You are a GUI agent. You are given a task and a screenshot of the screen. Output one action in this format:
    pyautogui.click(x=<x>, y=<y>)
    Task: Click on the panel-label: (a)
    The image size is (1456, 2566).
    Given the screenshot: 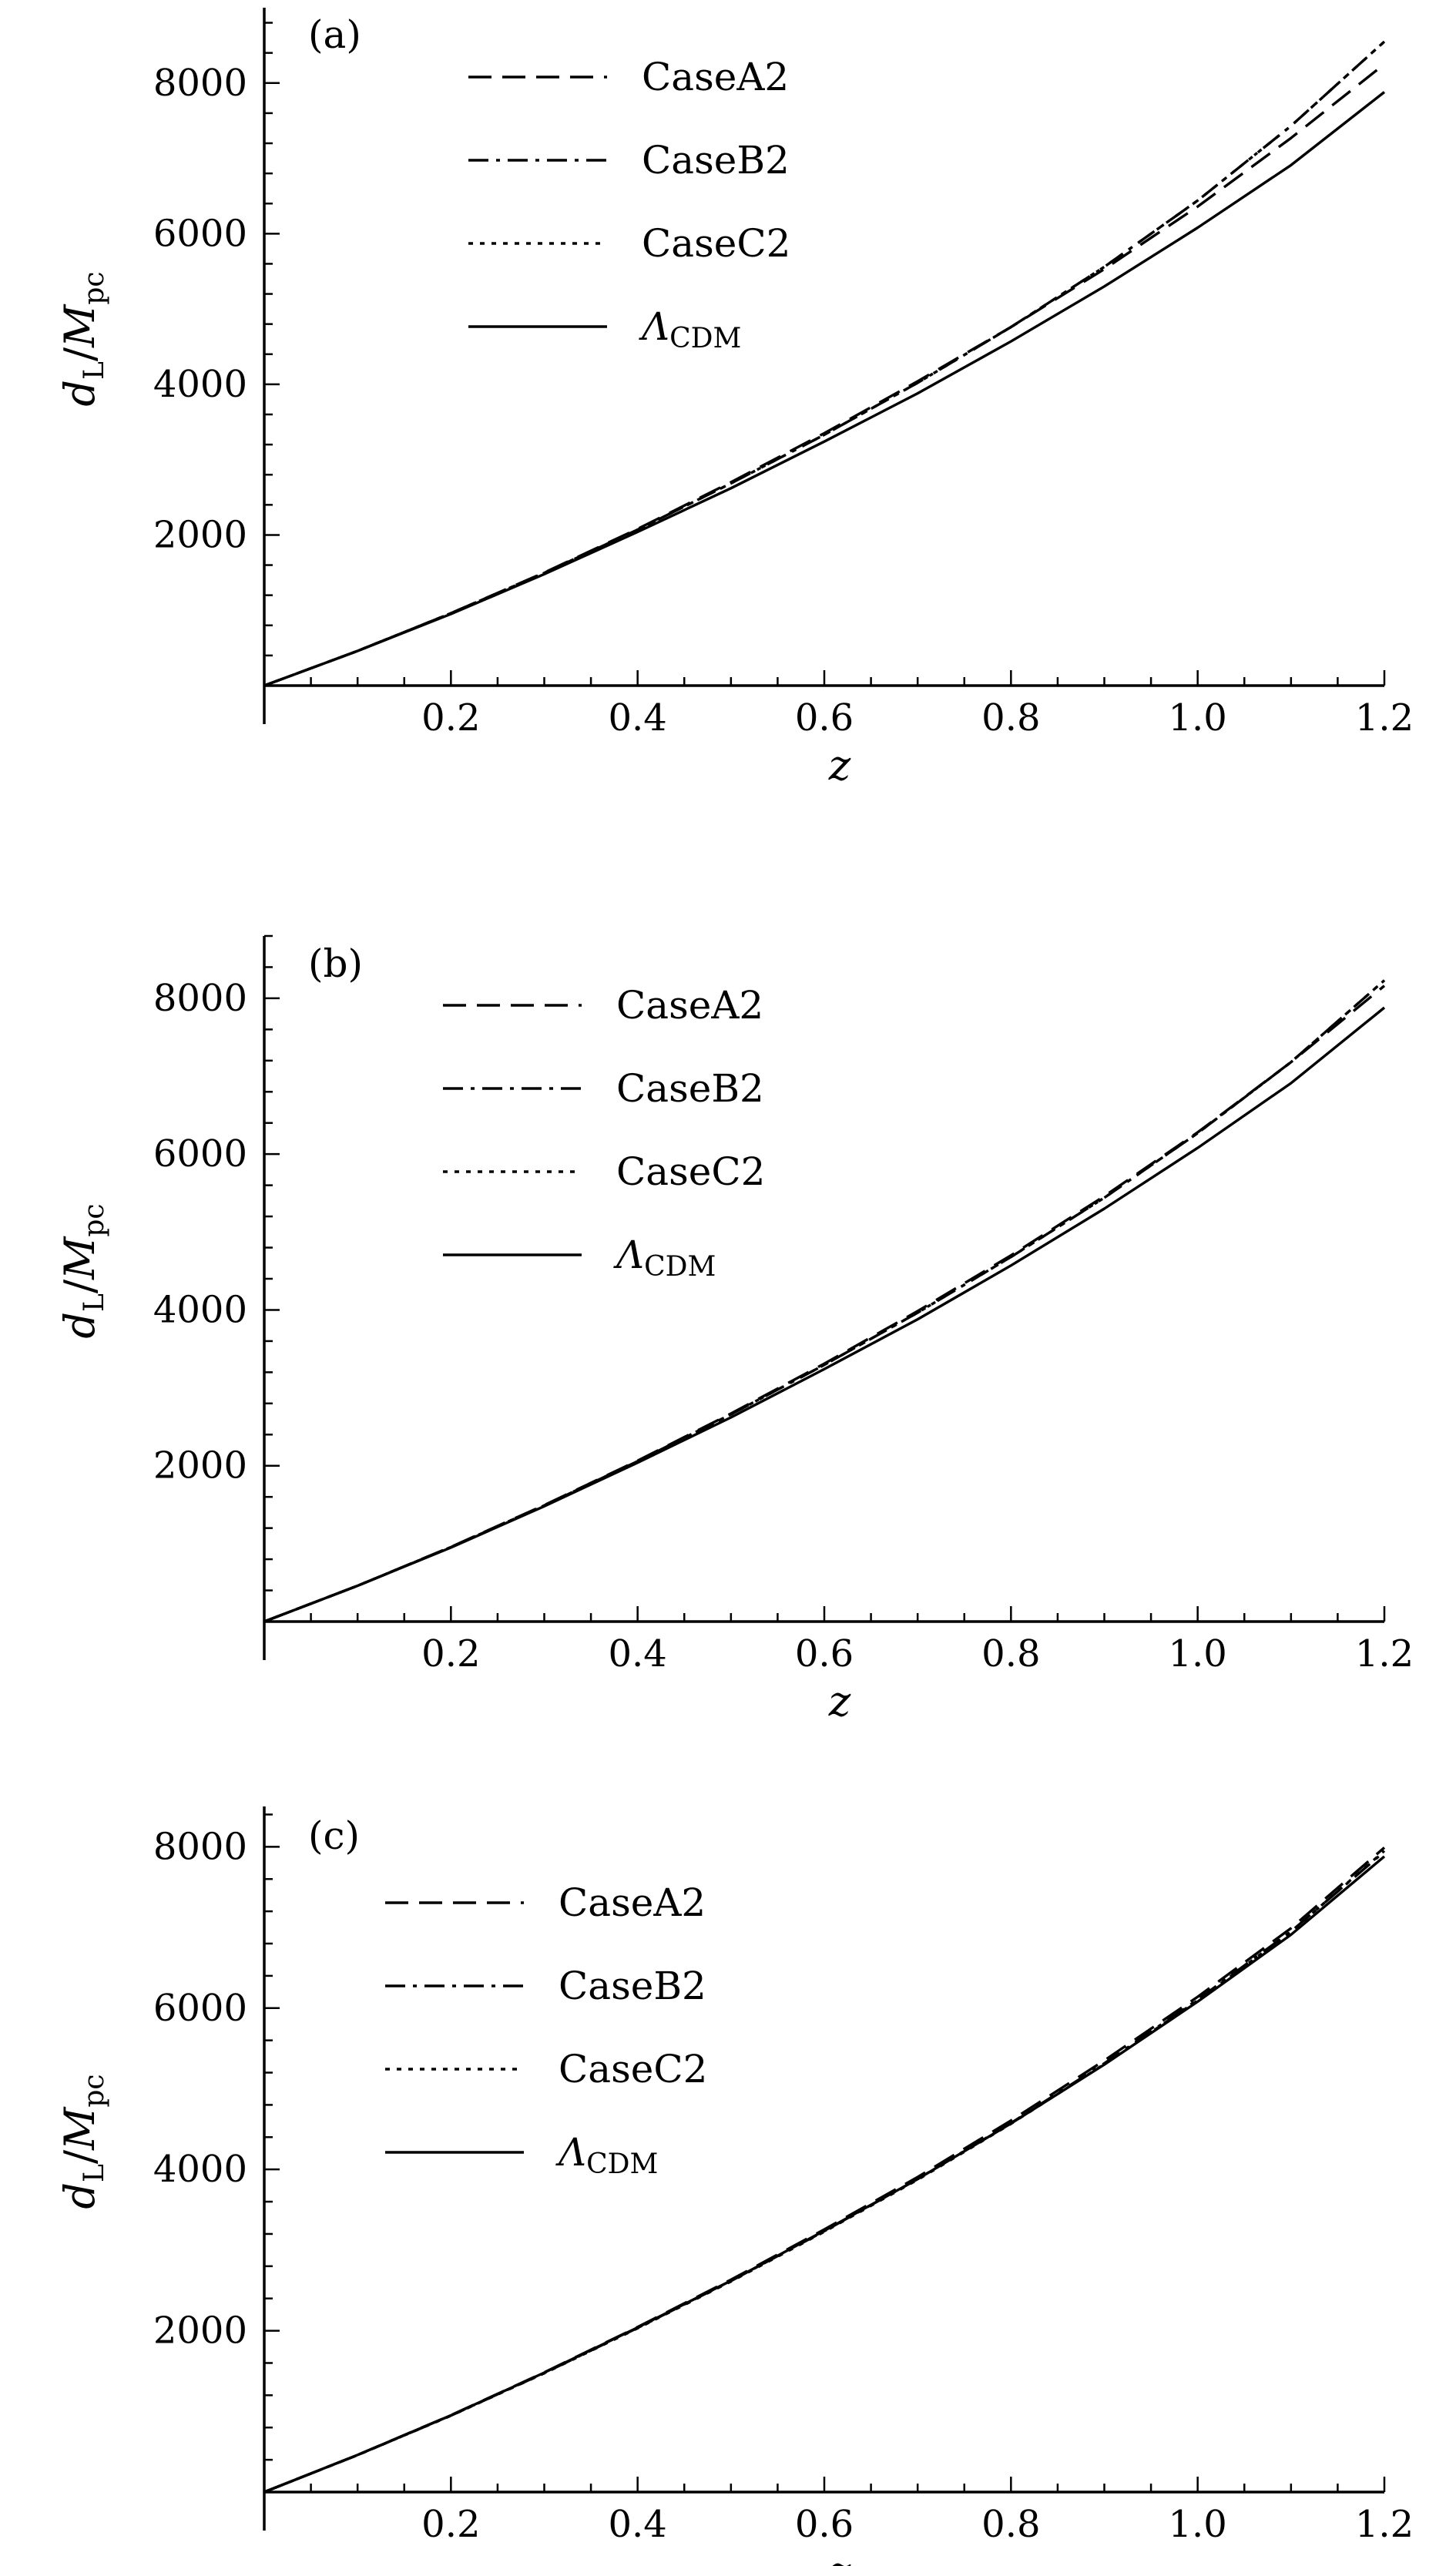 What is the action you would take?
    pyautogui.click(x=334, y=34)
    